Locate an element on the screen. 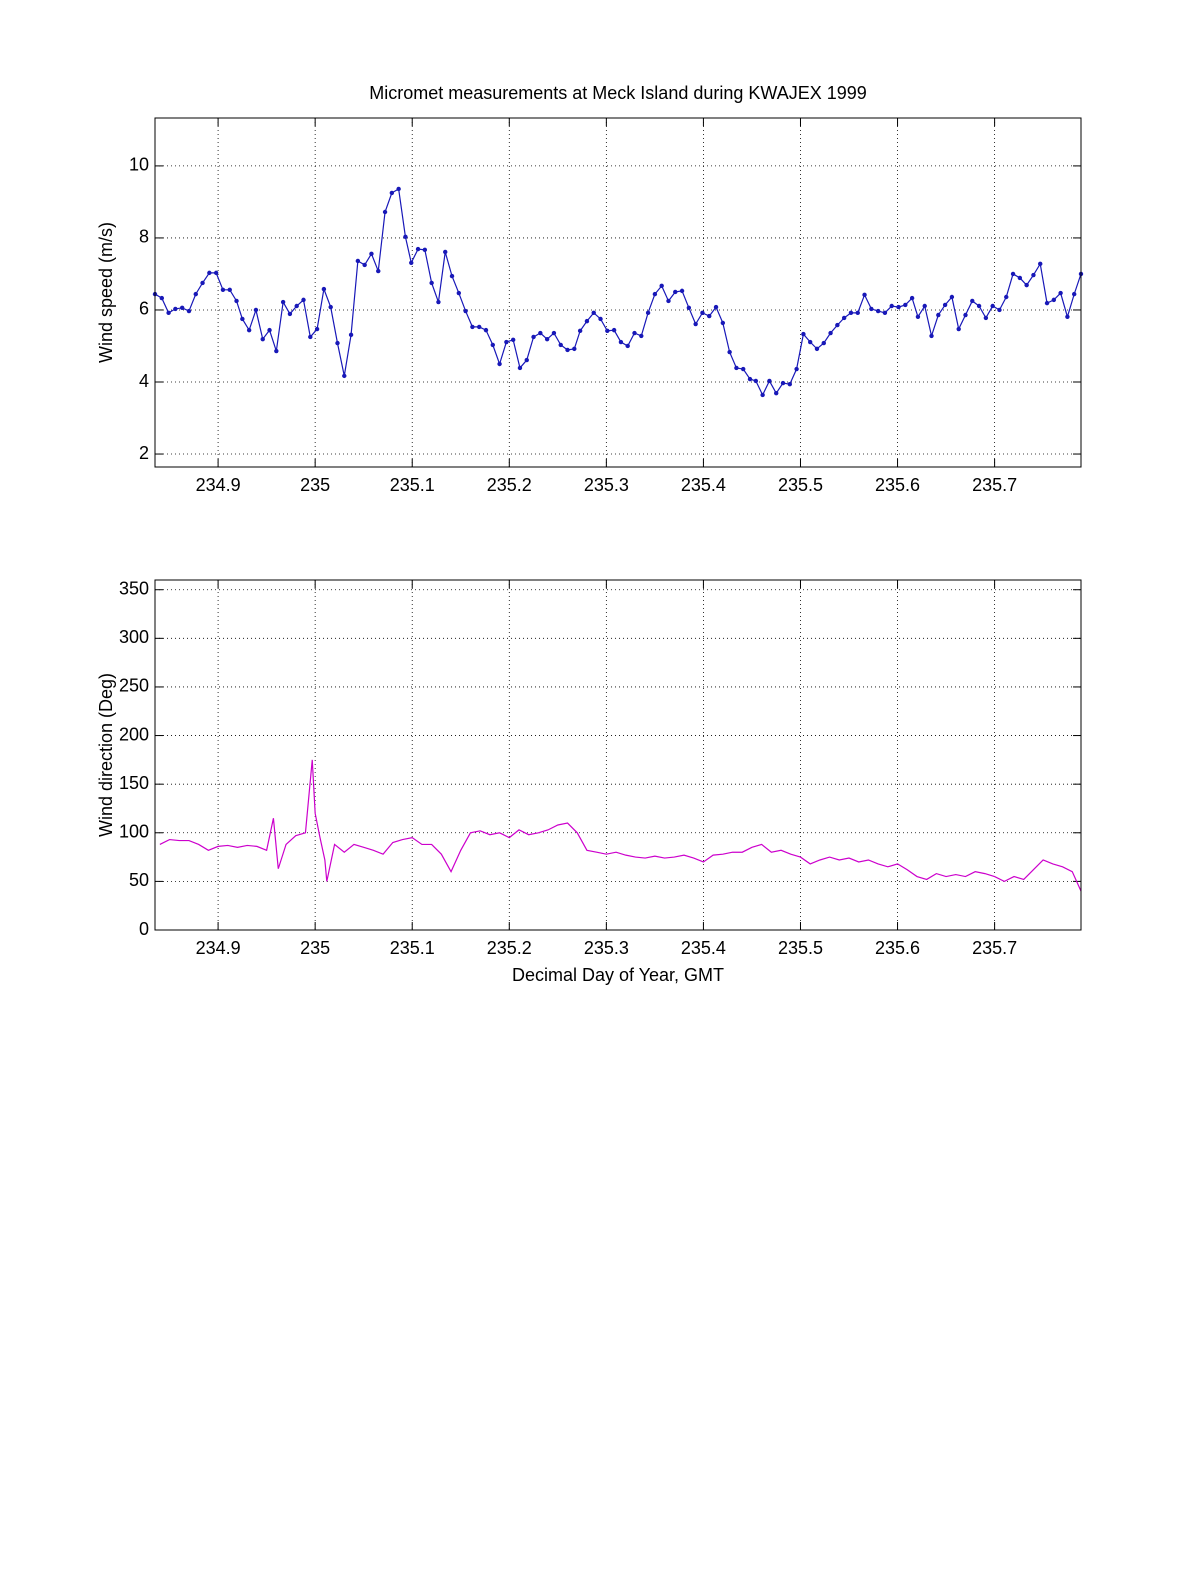 This screenshot has width=1200, height=1575. x-tick-label: 234.9 is located at coordinates (218, 485).